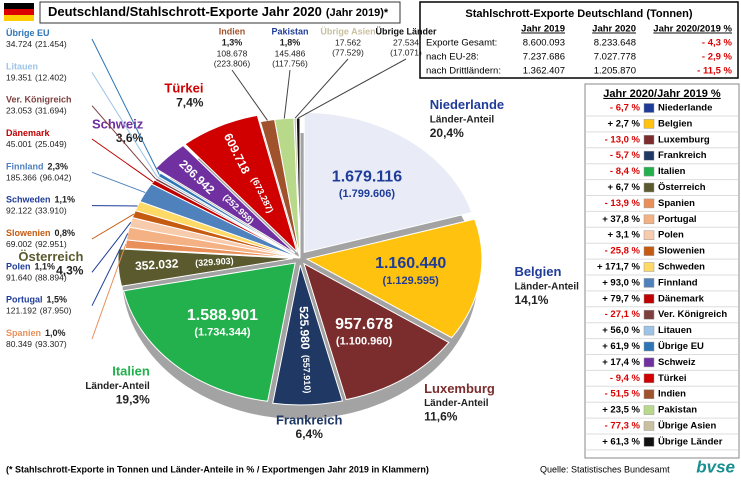  Describe the element at coordinates (624, 123) in the screenshot. I see `change-value: + 2,7 %` at that location.